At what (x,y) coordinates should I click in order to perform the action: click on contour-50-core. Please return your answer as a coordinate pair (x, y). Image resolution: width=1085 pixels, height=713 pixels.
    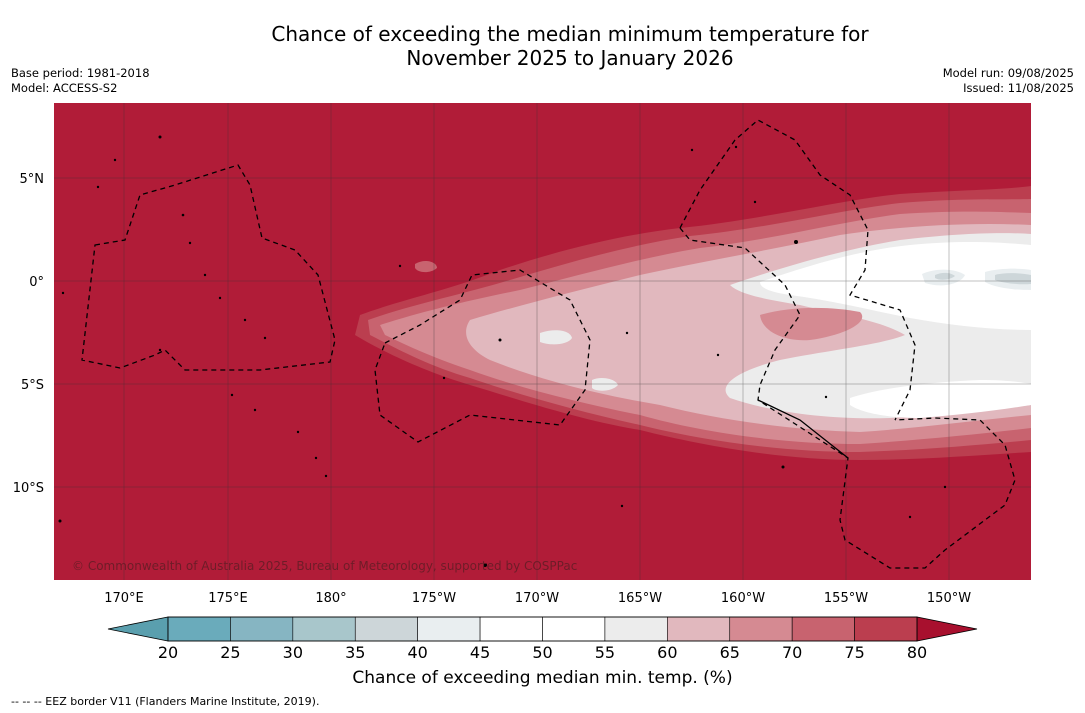
    Looking at the image, I should click on (895, 285).